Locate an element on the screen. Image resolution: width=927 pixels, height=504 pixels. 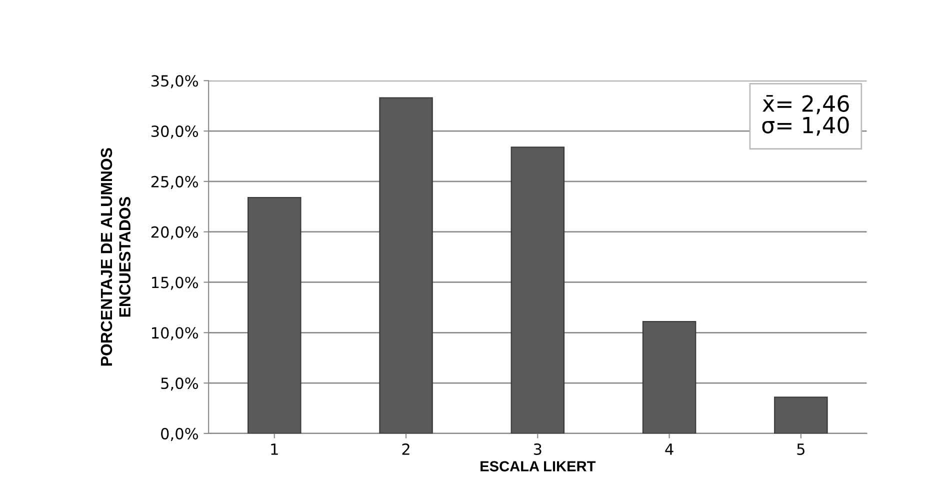
y-axis-title: PORCENTAJE DE ALUMNOS ENCUESTADOS is located at coordinates (115, 257).